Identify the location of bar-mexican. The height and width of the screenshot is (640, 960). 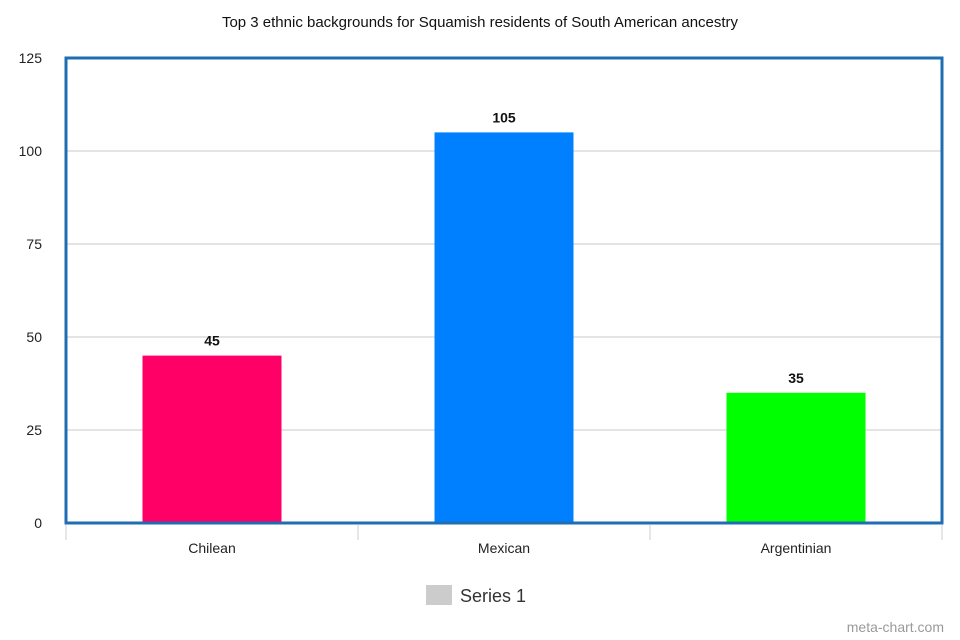
(504, 327).